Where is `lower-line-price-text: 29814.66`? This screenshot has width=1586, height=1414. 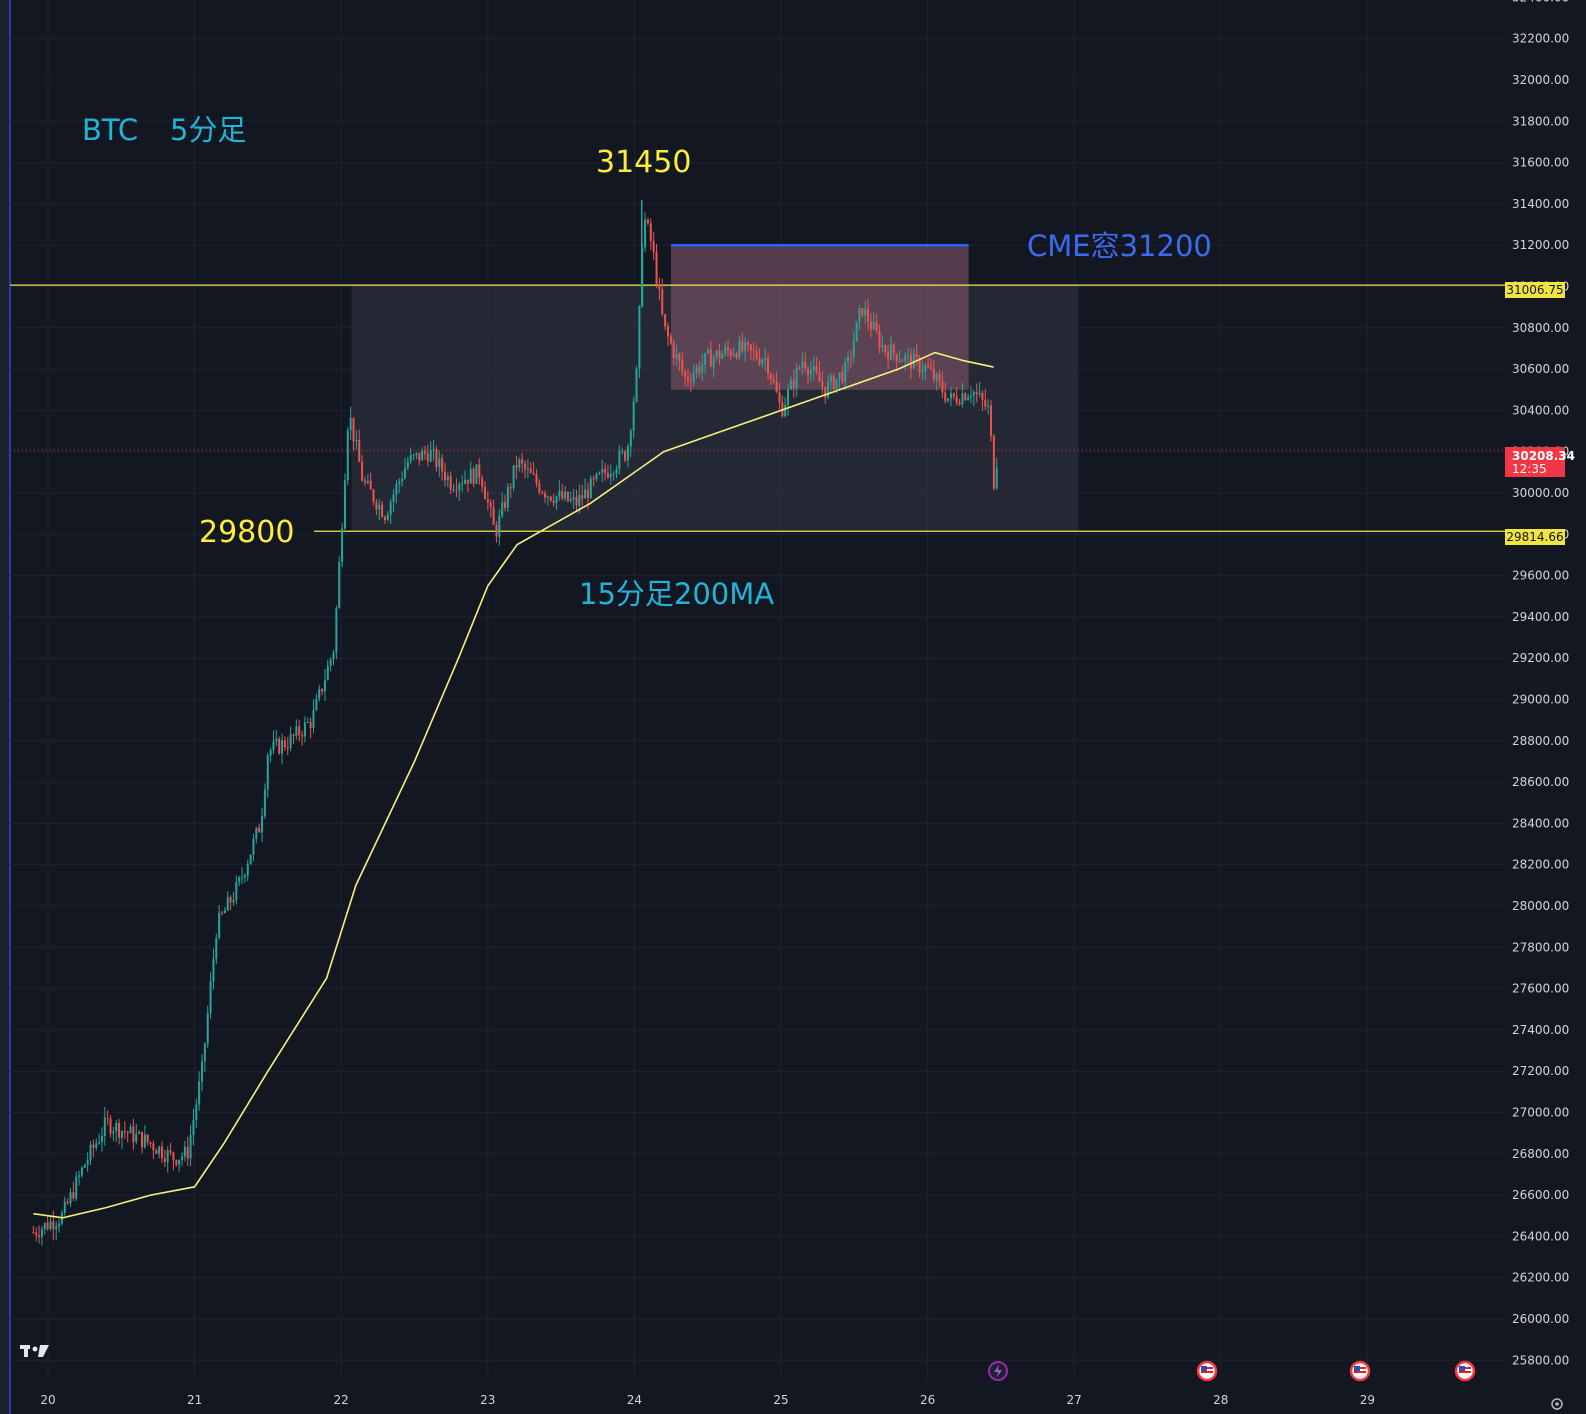
lower-line-price-text: 29814.66 is located at coordinates (1534, 537).